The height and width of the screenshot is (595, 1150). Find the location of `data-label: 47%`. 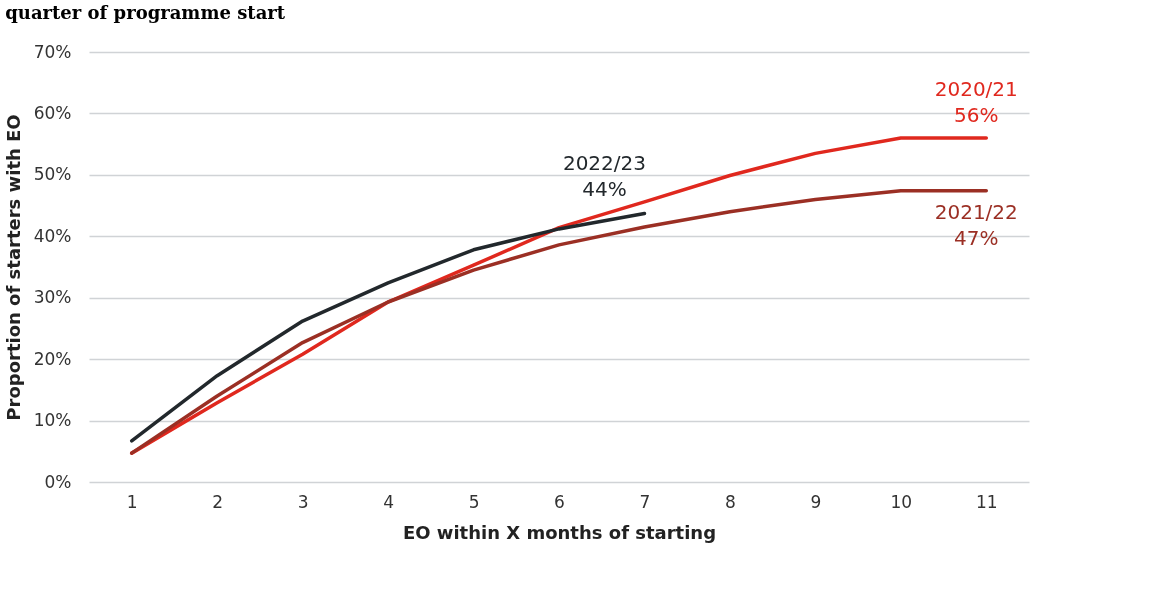

data-label: 47% is located at coordinates (976, 237).